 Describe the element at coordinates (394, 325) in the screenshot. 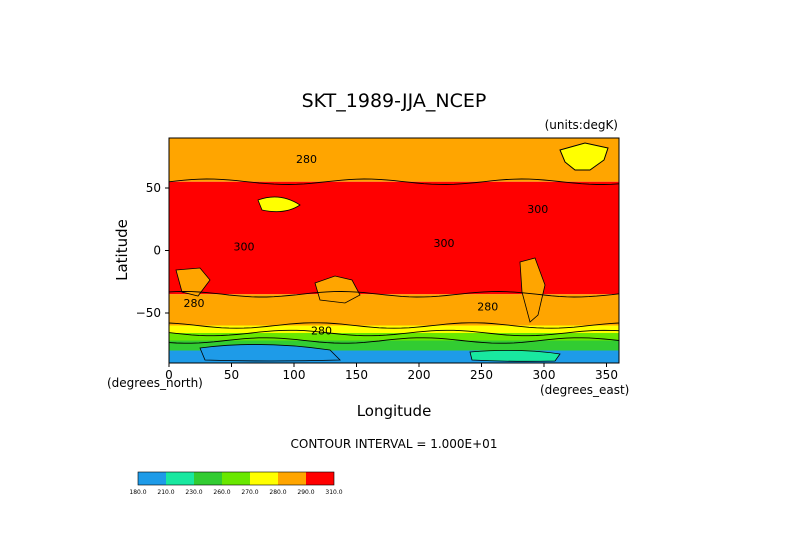

I see `contour-60s` at that location.